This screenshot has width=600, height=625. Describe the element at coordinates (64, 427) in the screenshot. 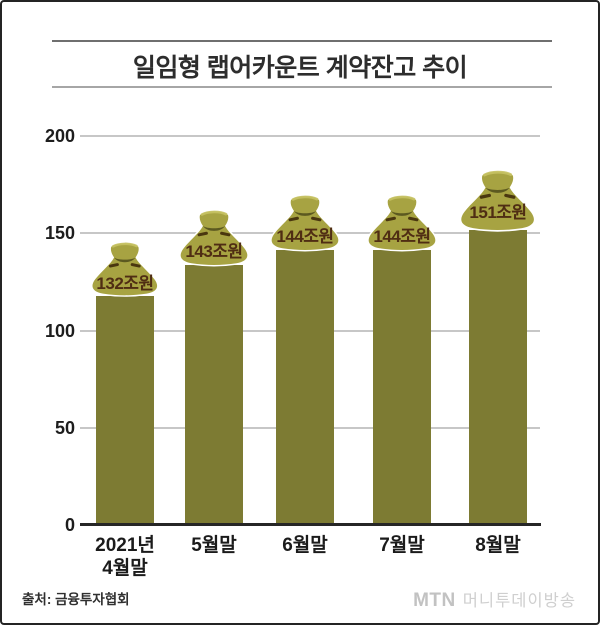

I see `y-axis-label: 50` at that location.